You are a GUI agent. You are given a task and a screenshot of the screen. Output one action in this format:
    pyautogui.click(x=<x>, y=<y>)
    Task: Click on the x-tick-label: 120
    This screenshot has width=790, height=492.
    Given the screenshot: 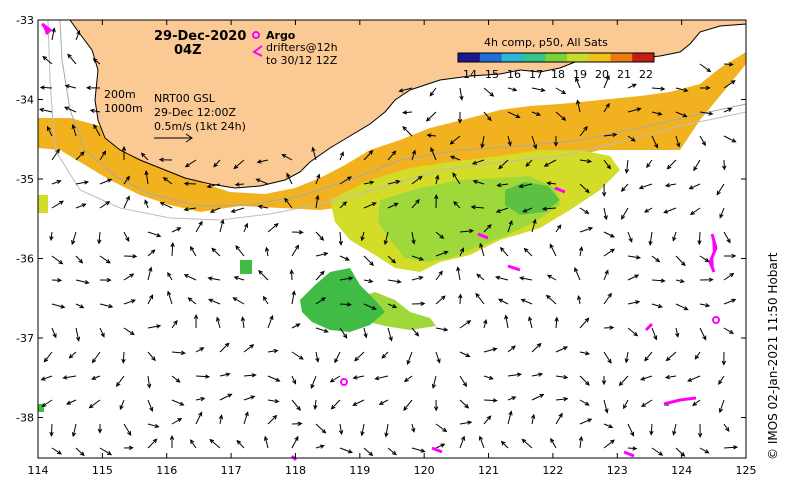 What is the action you would take?
    pyautogui.click(x=424, y=470)
    